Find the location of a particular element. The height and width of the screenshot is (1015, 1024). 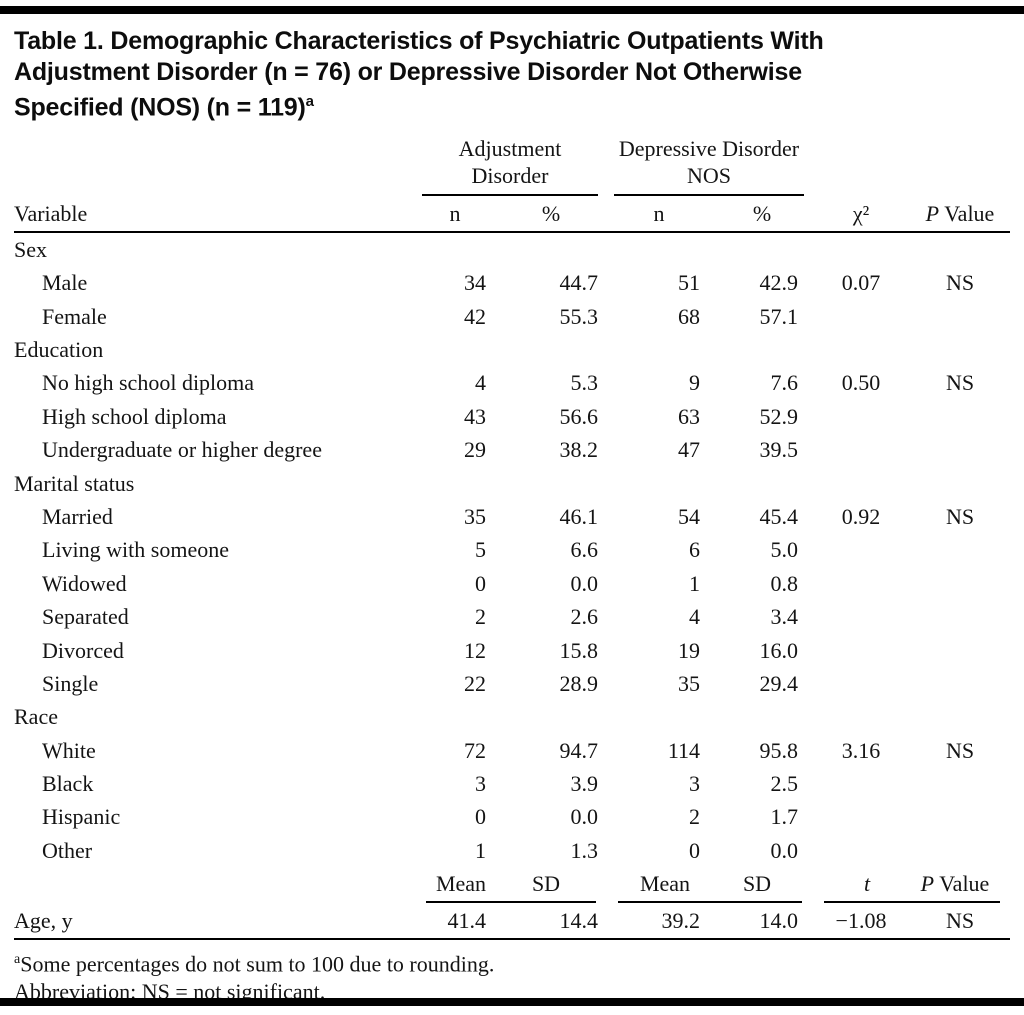

t-italic: t is located at coordinates (867, 884).